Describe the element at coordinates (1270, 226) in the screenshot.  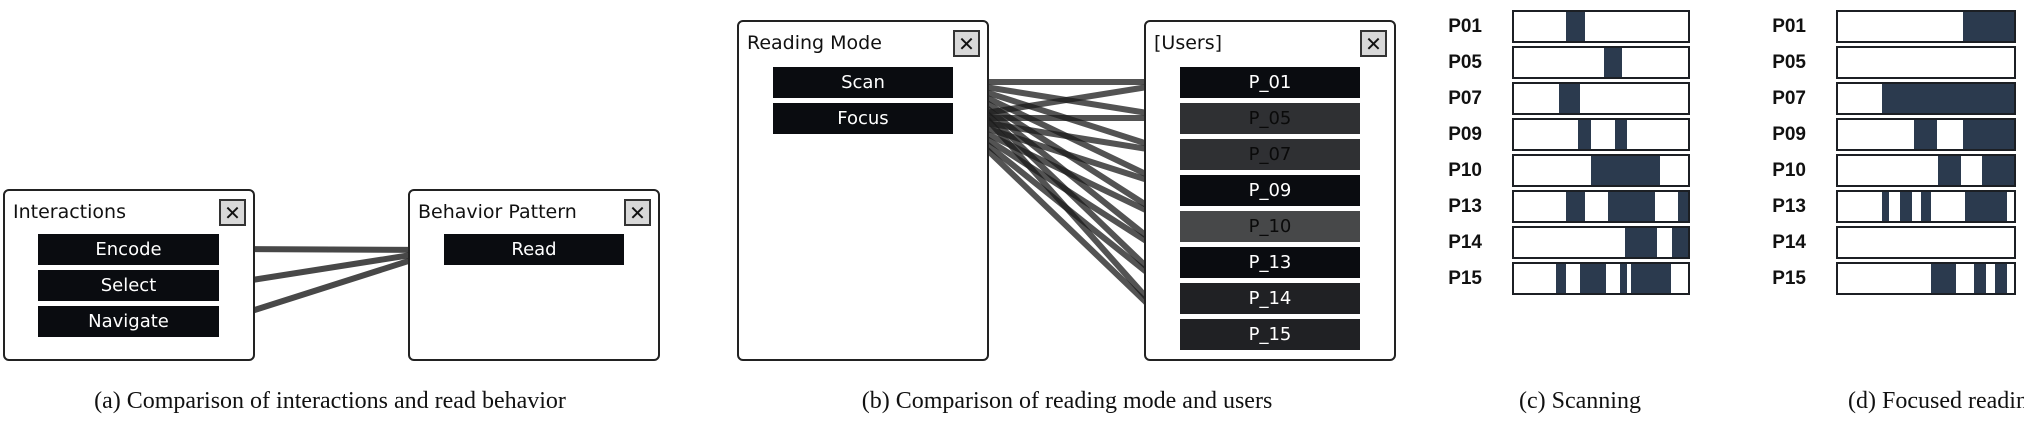
I see `node-p10: P_10` at that location.